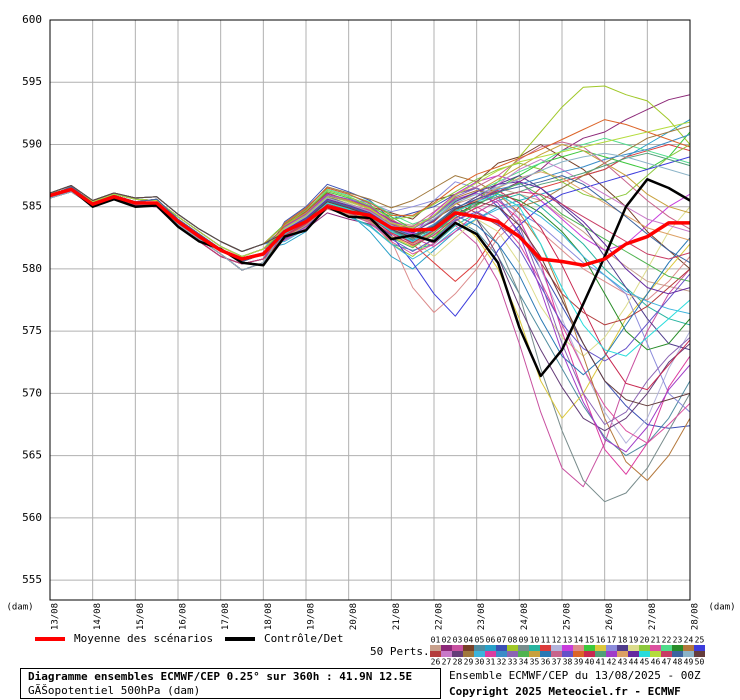  What do you see at coordinates (32, 19) in the screenshot?
I see `y-tick-label: 600` at bounding box center [32, 19].